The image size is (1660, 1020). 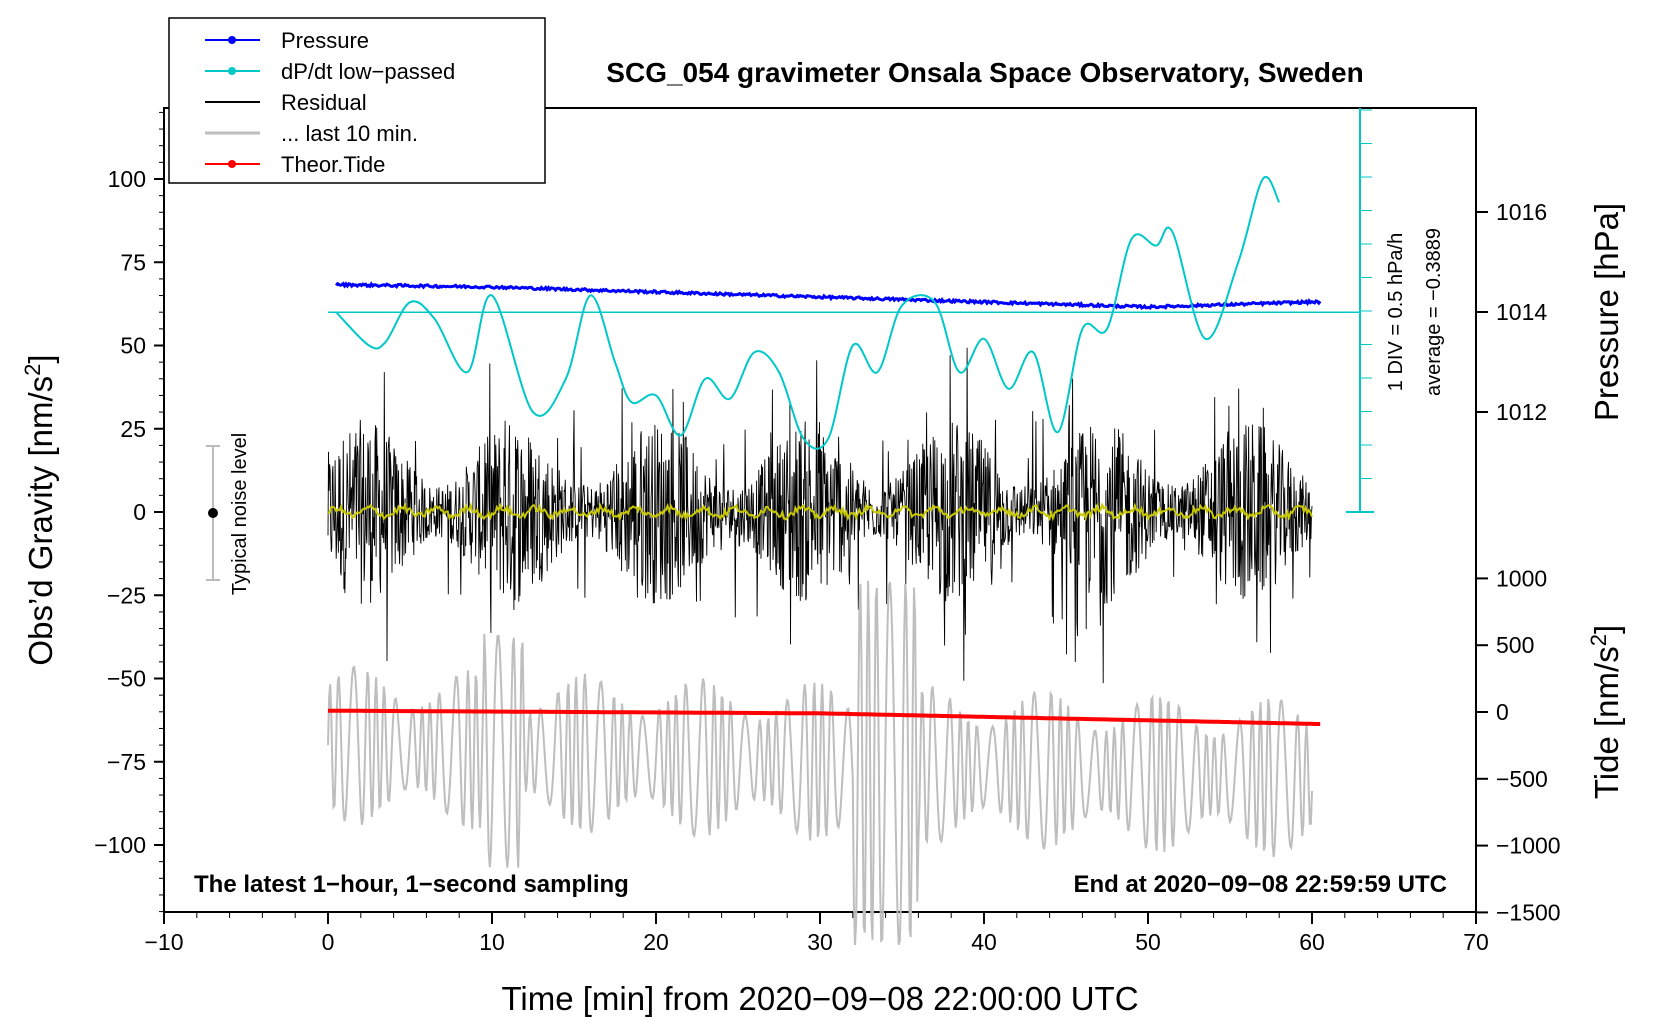 What do you see at coordinates (1605, 712) in the screenshot?
I see `y-axis-label-tide: Tide [nm/s2]` at bounding box center [1605, 712].